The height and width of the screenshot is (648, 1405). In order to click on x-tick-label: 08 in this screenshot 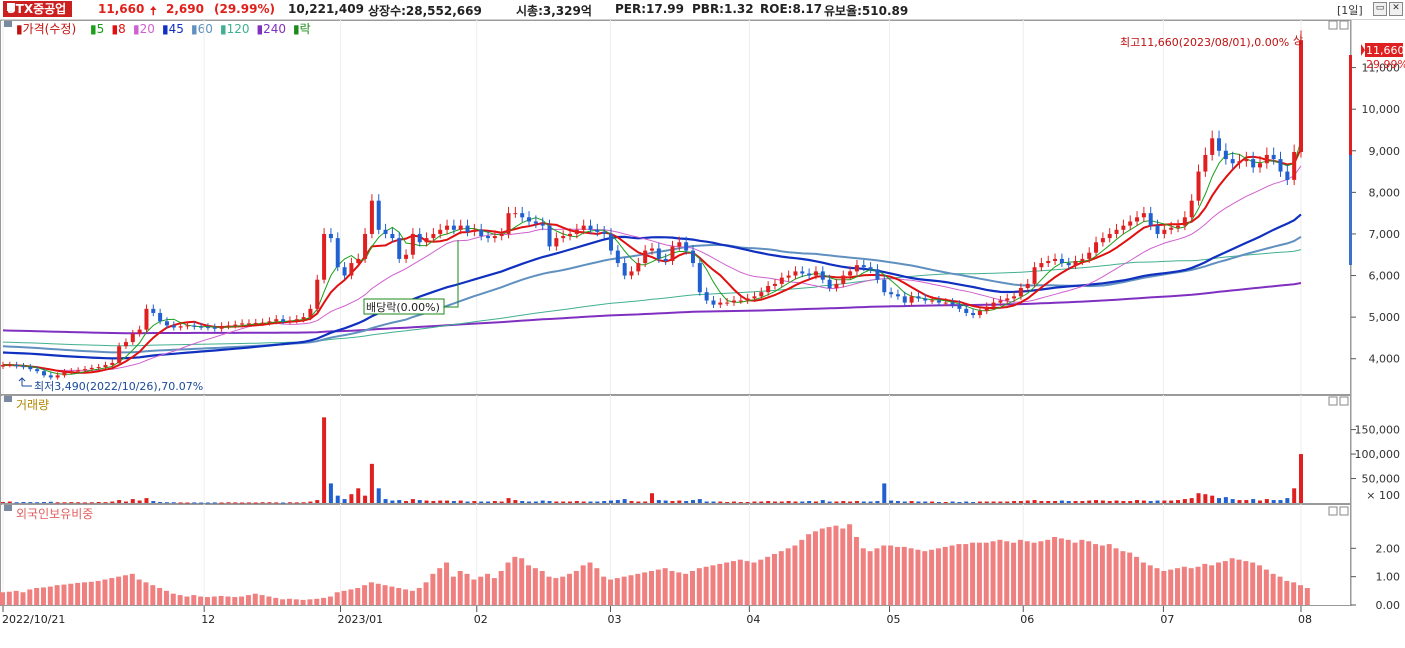, I will do `click(1305, 619)`.